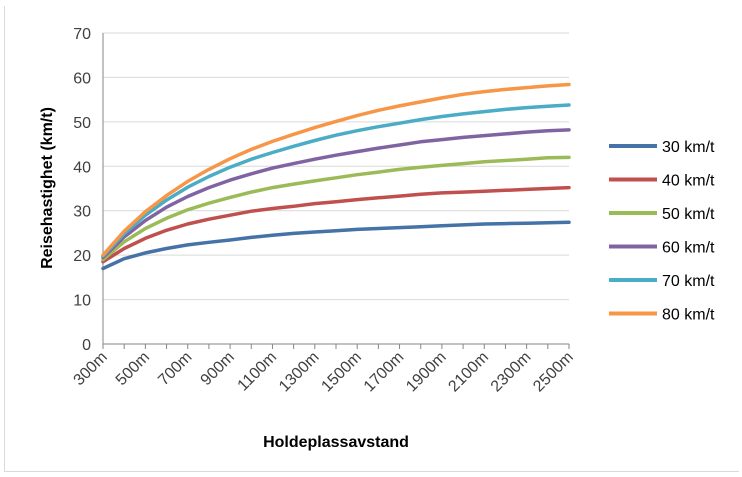 The height and width of the screenshot is (477, 742). What do you see at coordinates (91, 369) in the screenshot?
I see `x-tick-label: 300m` at bounding box center [91, 369].